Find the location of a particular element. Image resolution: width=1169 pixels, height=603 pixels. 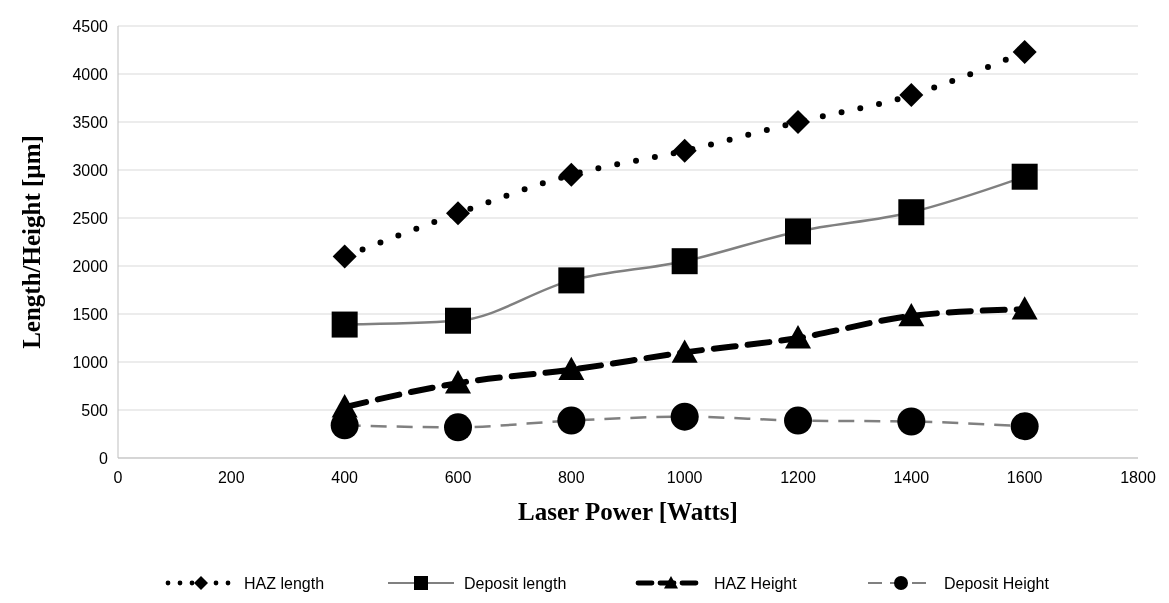

y-tick-label: 500 is located at coordinates (95, 410).